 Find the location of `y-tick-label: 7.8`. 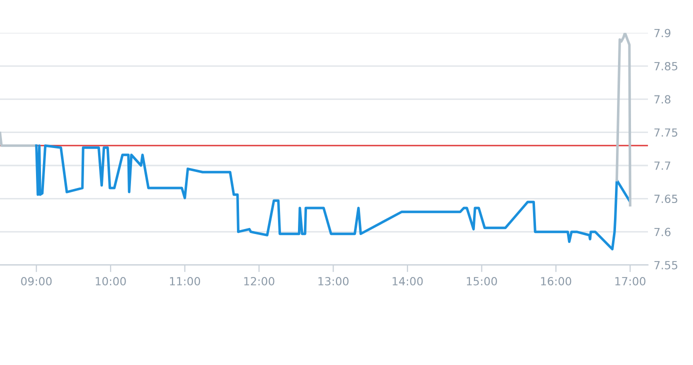

y-tick-label: 7.8 is located at coordinates (662, 99).